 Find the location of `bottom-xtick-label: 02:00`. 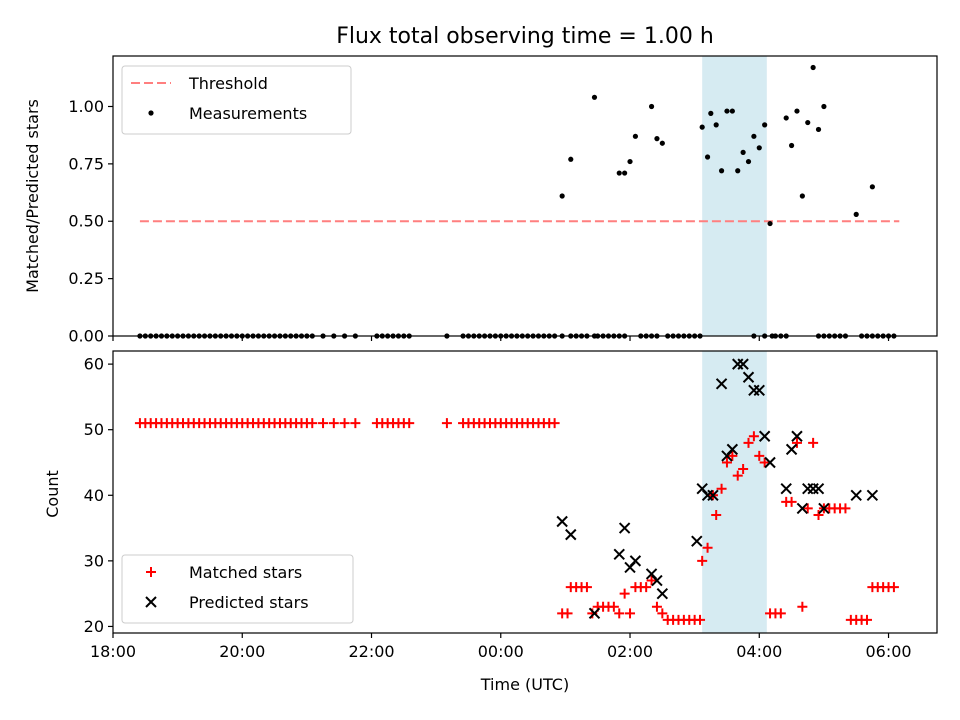

bottom-xtick-label: 02:00 is located at coordinates (630, 651).